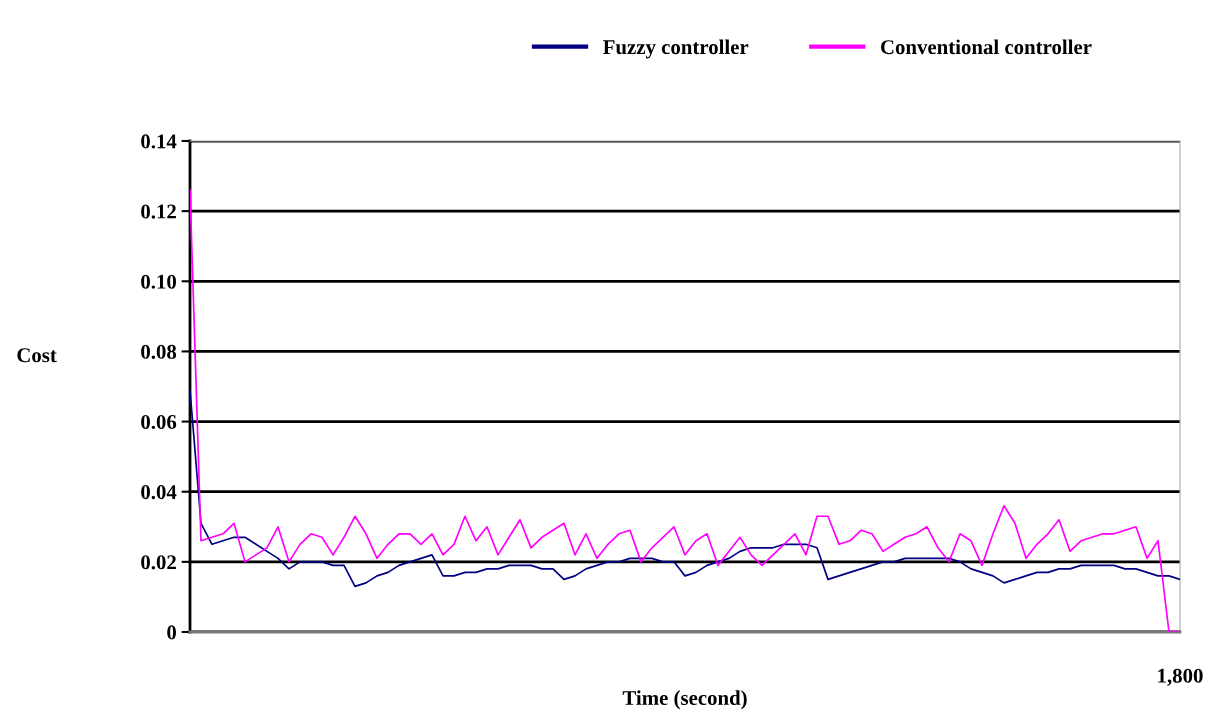  I want to click on y-axis-title: Cost, so click(37, 355).